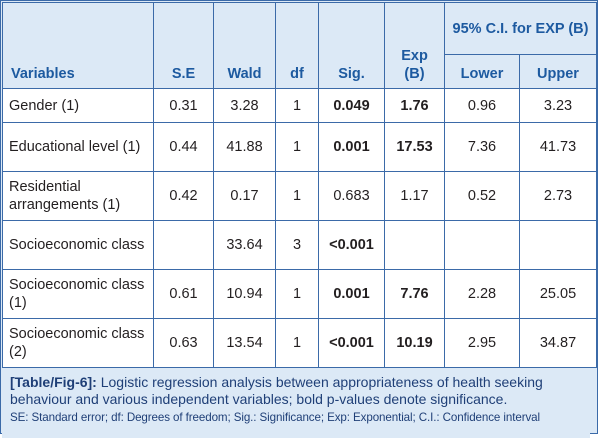  Describe the element at coordinates (78, 147) in the screenshot. I see `cell-variable: Educational level (1)` at that location.